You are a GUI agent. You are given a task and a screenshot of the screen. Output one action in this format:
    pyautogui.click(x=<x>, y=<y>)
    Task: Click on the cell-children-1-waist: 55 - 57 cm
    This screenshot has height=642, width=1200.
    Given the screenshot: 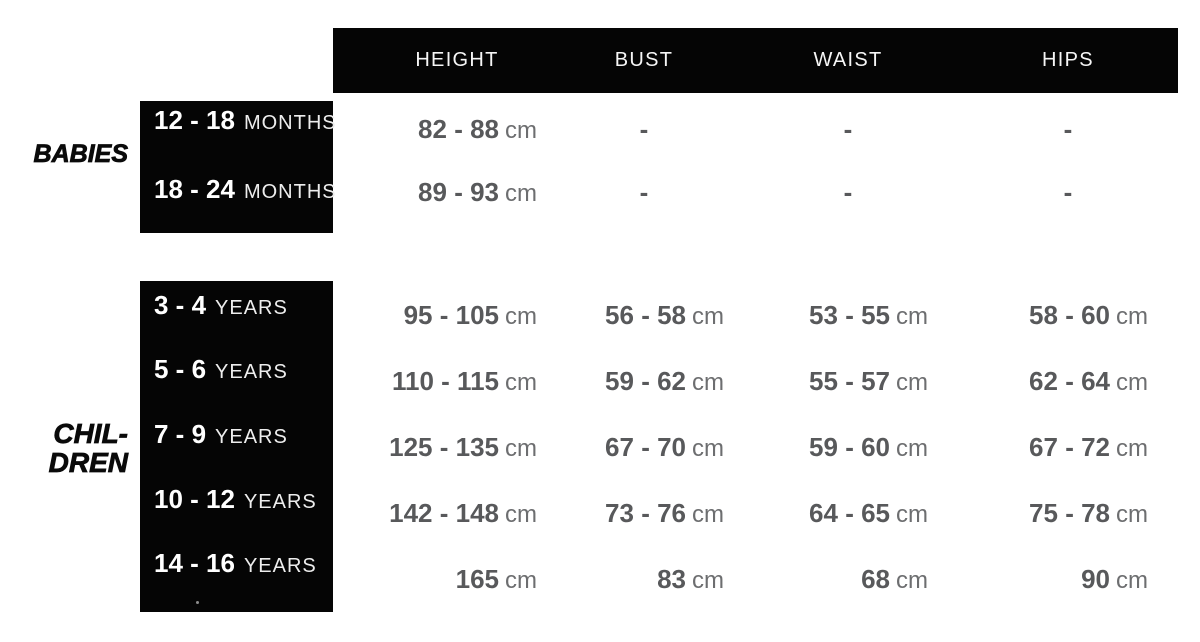 What is the action you would take?
    pyautogui.click(x=848, y=381)
    